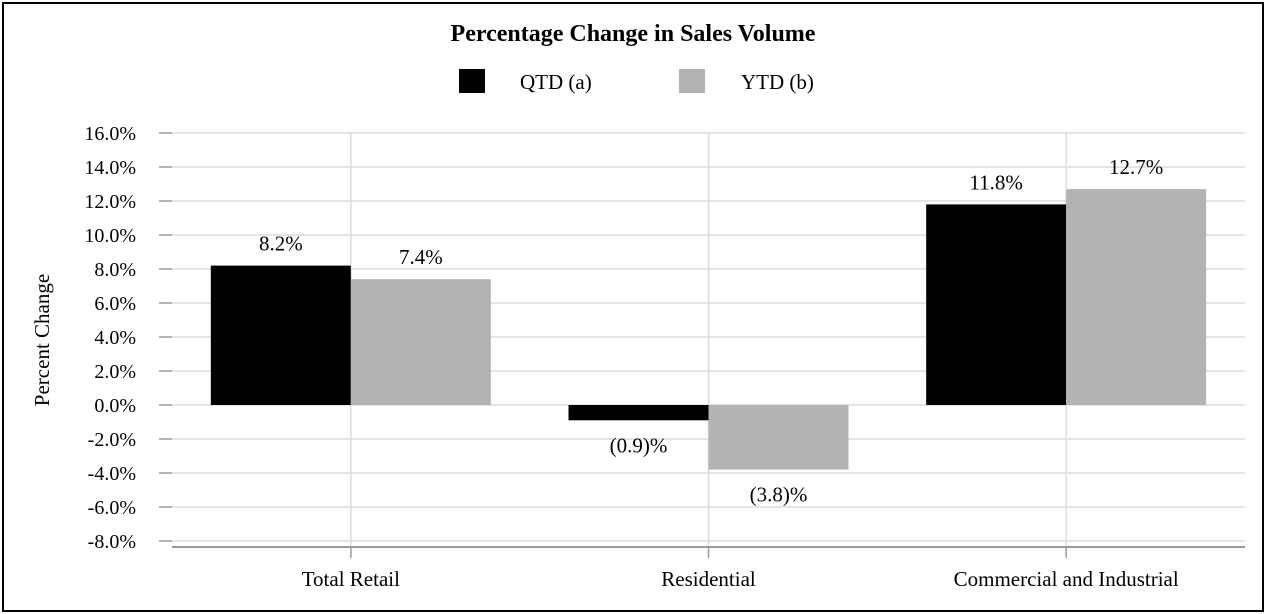  I want to click on chart-title: Percentage Change in Sales Volume, so click(633, 34).